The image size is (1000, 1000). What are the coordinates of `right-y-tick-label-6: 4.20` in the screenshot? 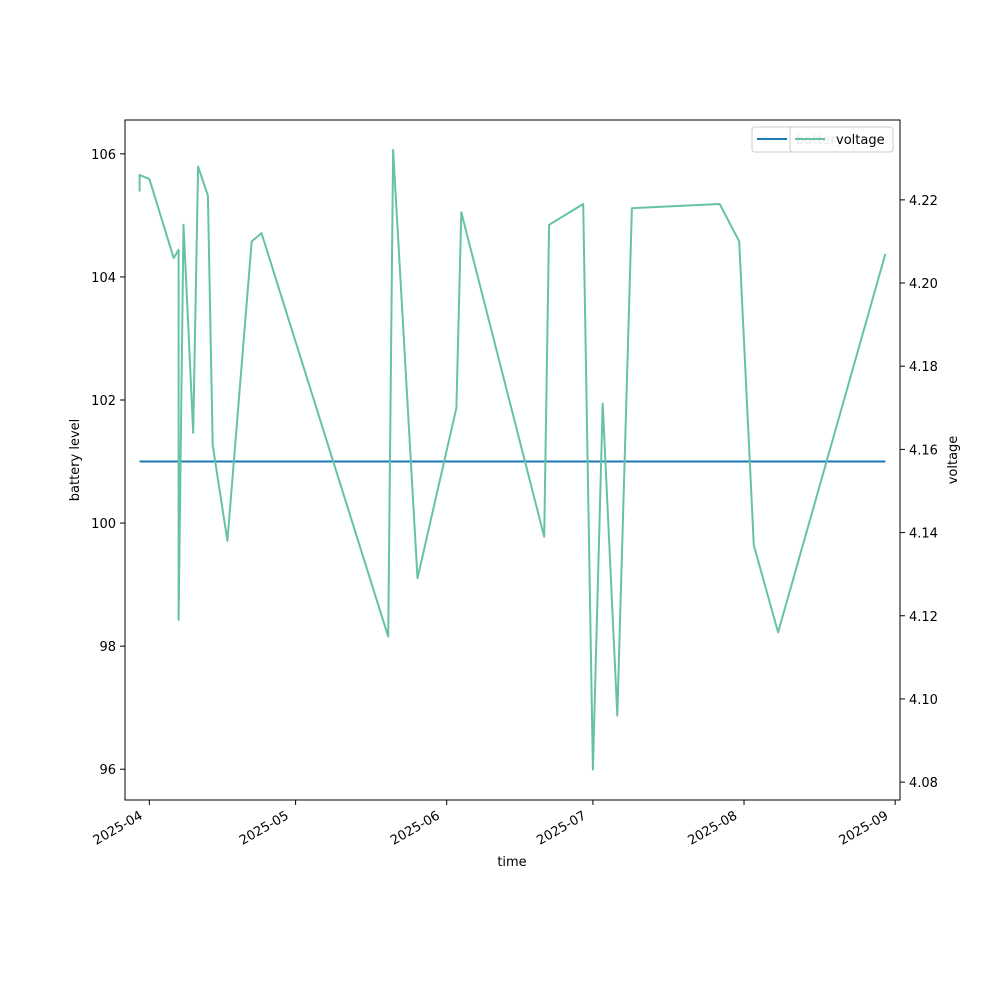 It's located at (923, 284).